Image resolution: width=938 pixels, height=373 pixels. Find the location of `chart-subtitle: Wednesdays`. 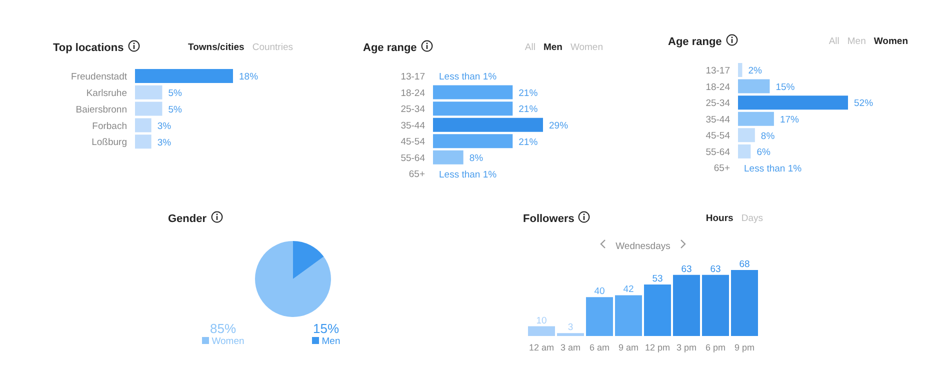

chart-subtitle: Wednesdays is located at coordinates (643, 246).